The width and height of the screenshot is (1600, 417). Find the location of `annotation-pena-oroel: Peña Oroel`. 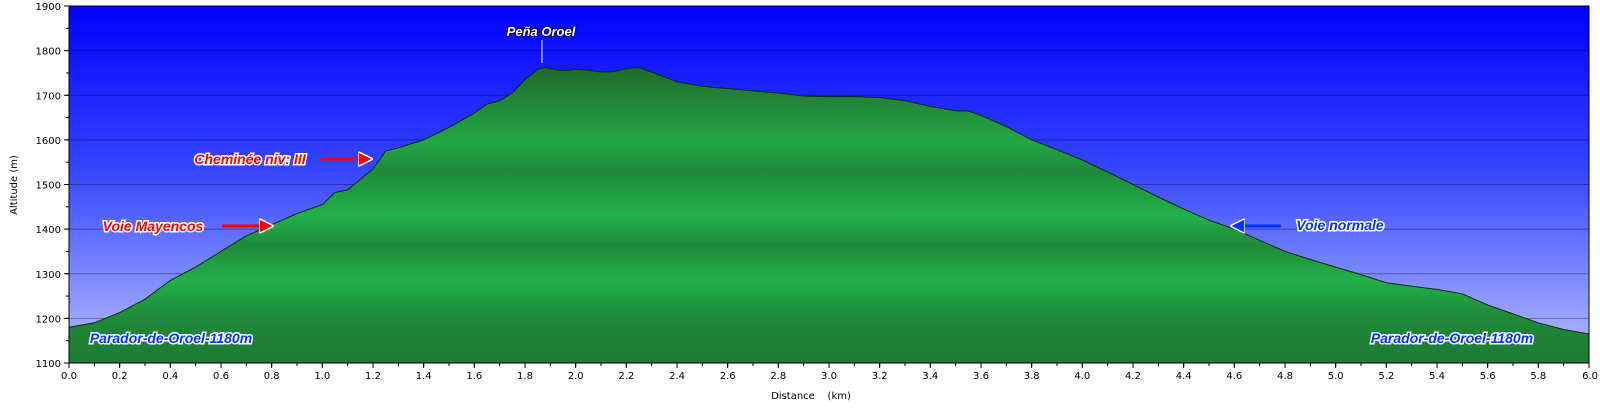

annotation-pena-oroel: Peña Oroel is located at coordinates (541, 43).